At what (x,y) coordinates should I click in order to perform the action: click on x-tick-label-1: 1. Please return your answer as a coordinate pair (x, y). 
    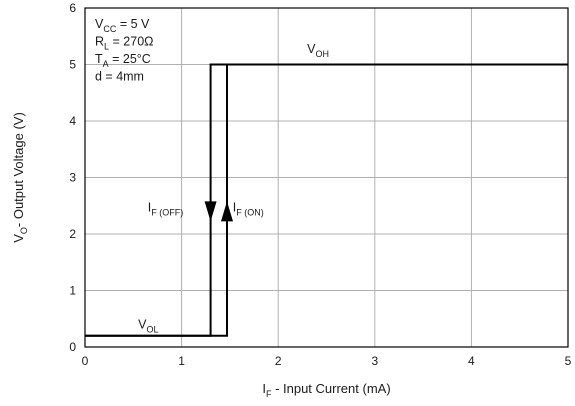
    Looking at the image, I should click on (181, 361).